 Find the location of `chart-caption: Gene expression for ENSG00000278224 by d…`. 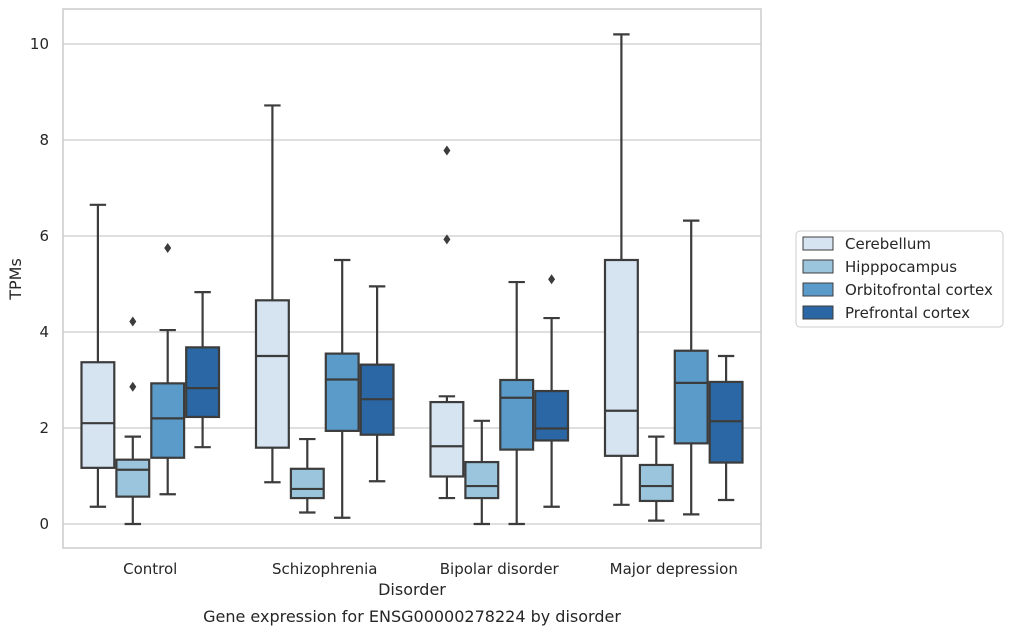

chart-caption: Gene expression for ENSG00000278224 by d… is located at coordinates (412, 616).